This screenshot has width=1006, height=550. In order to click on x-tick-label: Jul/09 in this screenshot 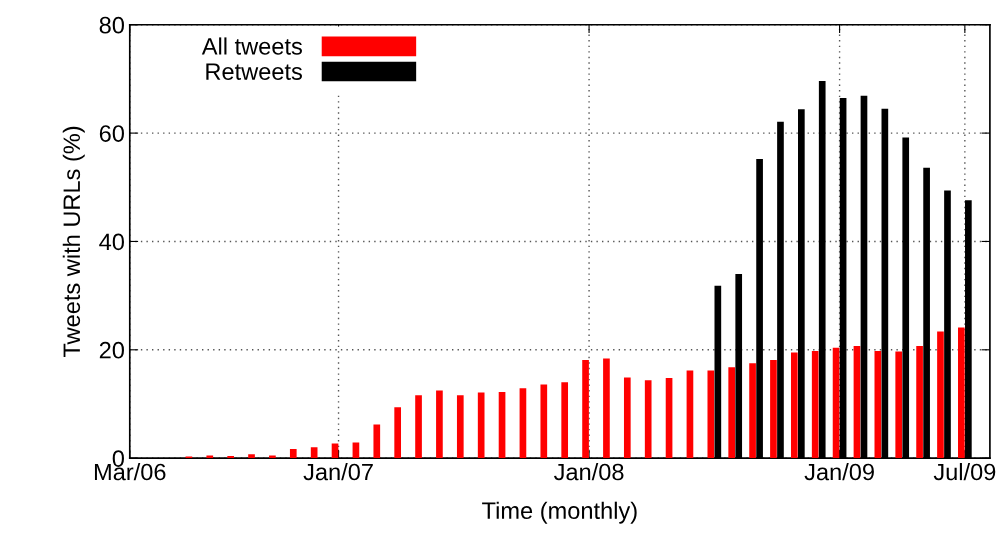, I will do `click(964, 472)`.